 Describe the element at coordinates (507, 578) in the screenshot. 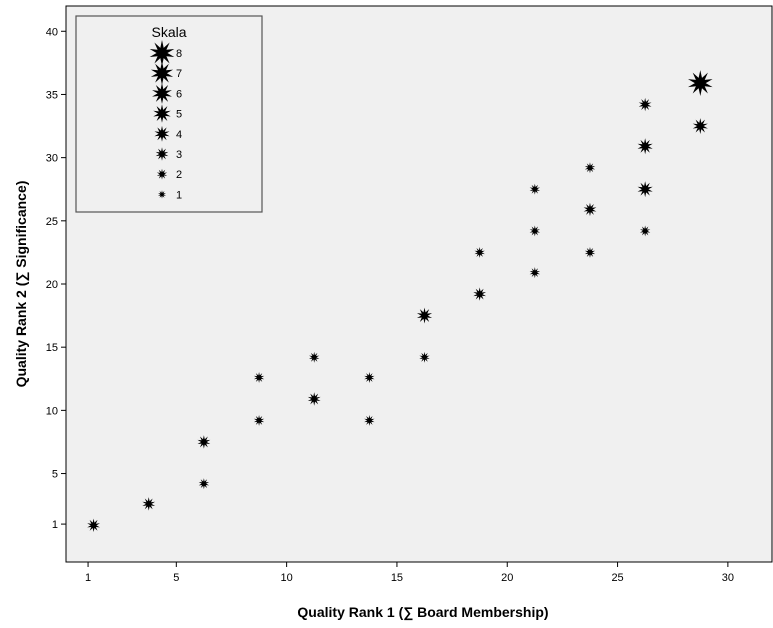

I see `x-tick-label: 20` at that location.